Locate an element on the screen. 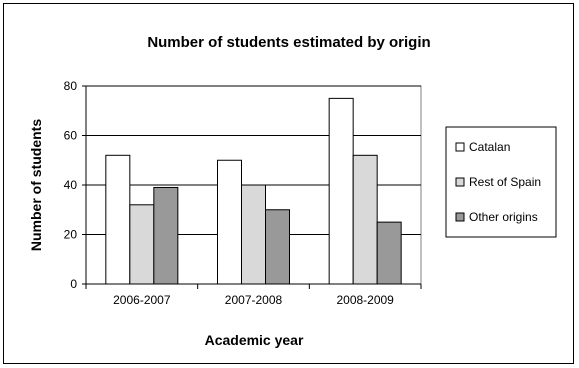 Image resolution: width=579 pixels, height=368 pixels. x-tick-label: 2007-2008 is located at coordinates (254, 300).